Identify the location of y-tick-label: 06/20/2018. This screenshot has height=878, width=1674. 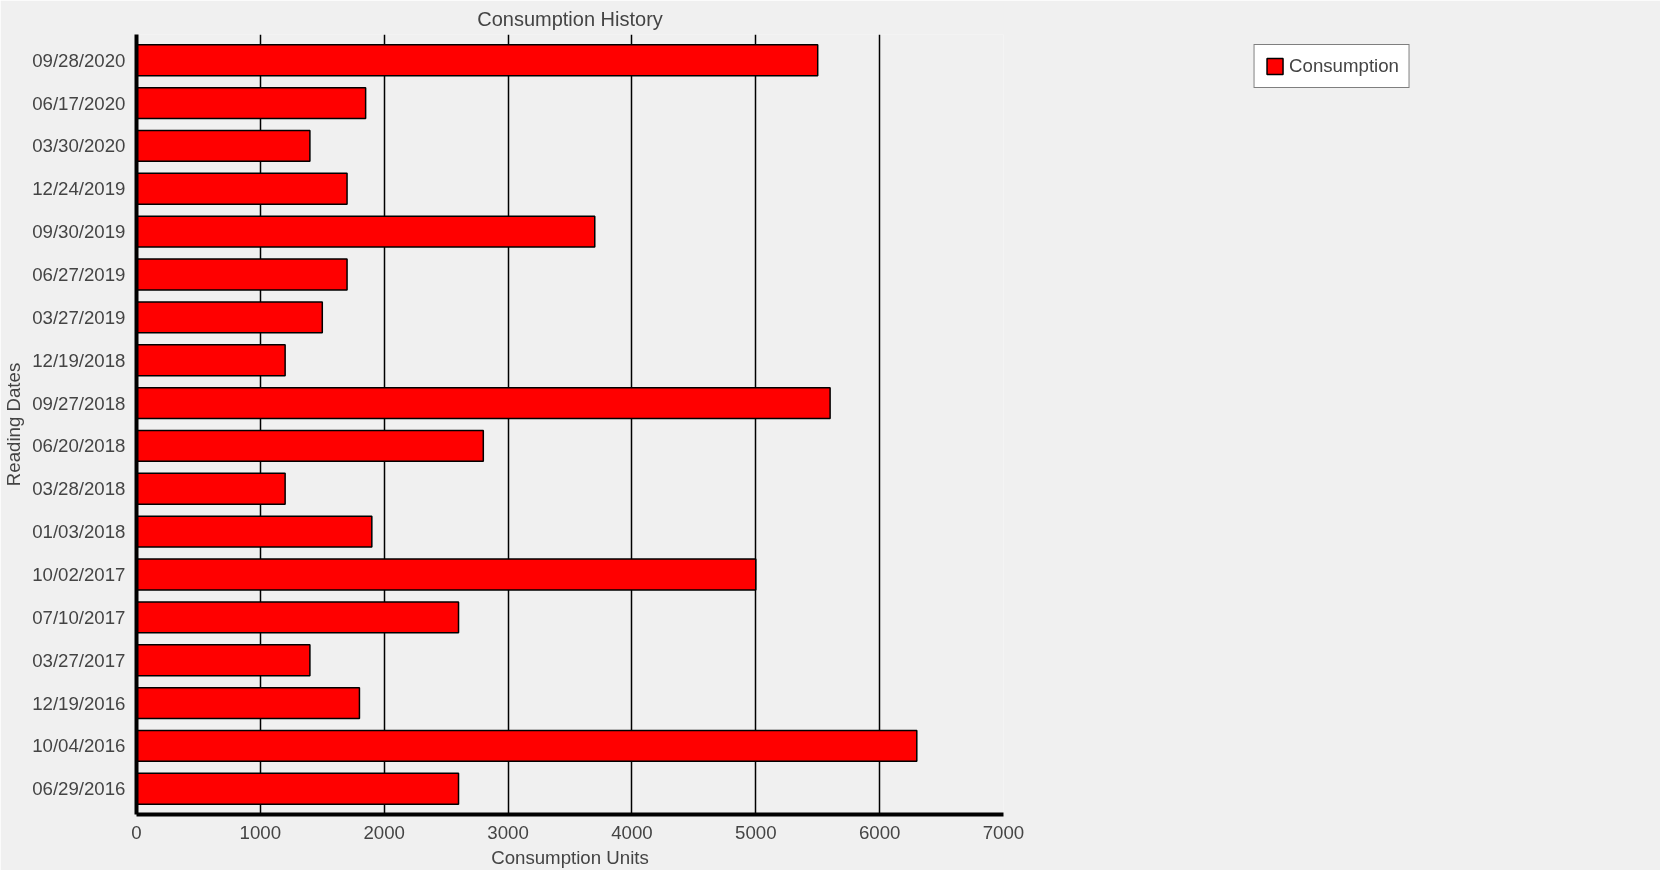
(79, 446).